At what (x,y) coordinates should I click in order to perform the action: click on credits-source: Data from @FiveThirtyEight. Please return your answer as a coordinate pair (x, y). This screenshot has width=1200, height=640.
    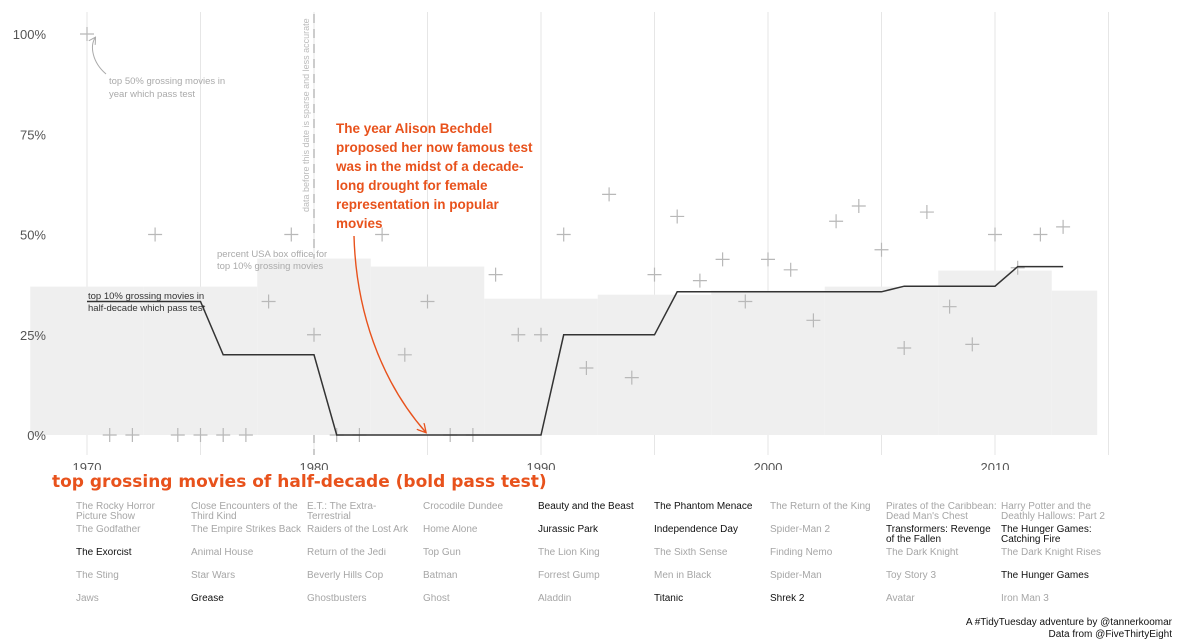
    Looking at the image, I should click on (1110, 634).